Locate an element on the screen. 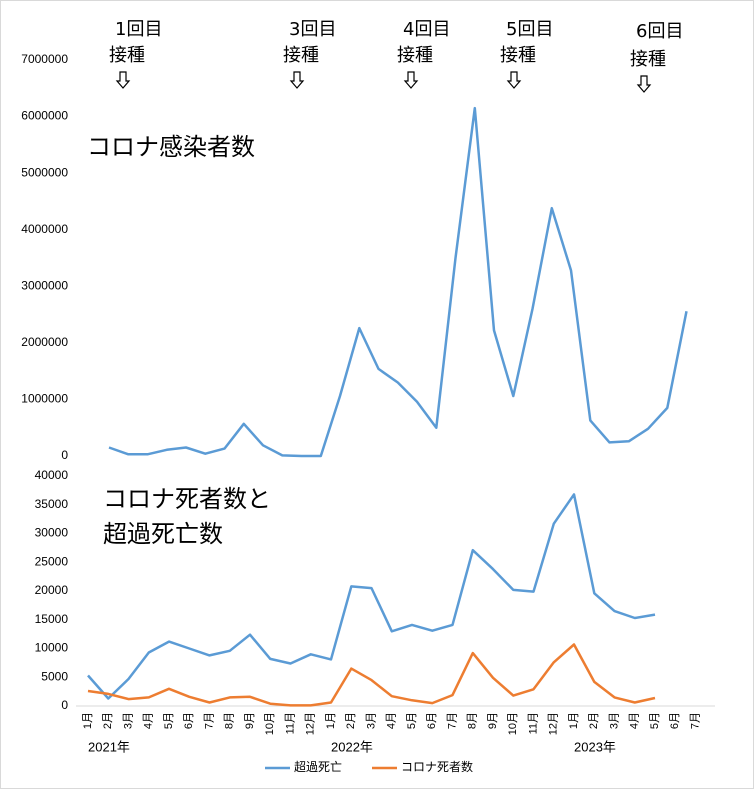 The height and width of the screenshot is (789, 754). year-label: 2021年 is located at coordinates (109, 746).